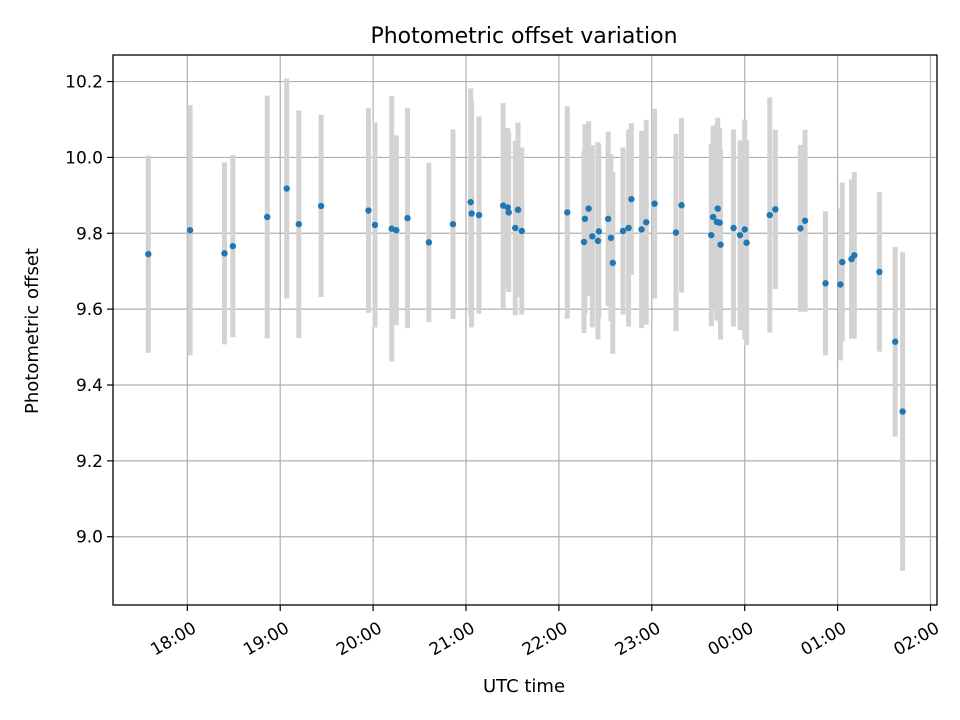  I want to click on y-axis: 9.0 9.2 9.4 9.6 9.8 10.0 10.2, so click(89, 310).